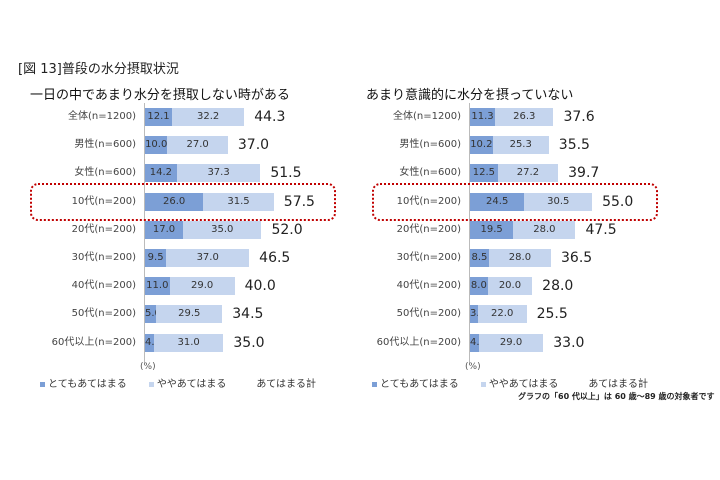  I want to click on chart-title: あまり意識的に水分を摂っていない, so click(470, 95).